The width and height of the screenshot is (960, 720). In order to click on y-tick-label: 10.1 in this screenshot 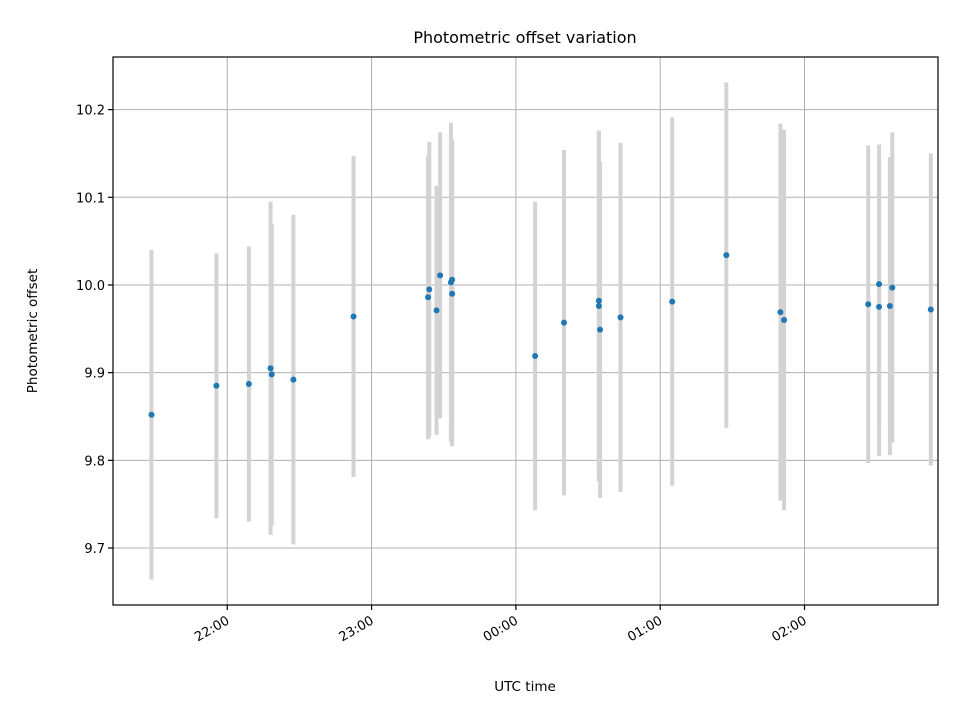, I will do `click(90, 198)`.